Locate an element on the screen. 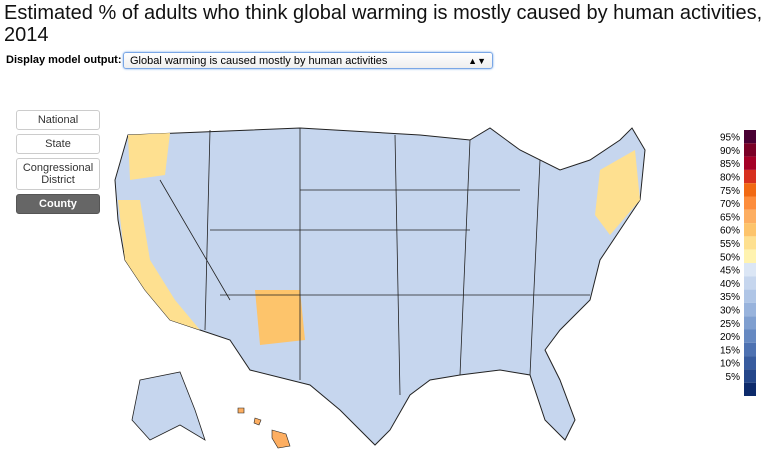  legend-label: 20% is located at coordinates (730, 337).